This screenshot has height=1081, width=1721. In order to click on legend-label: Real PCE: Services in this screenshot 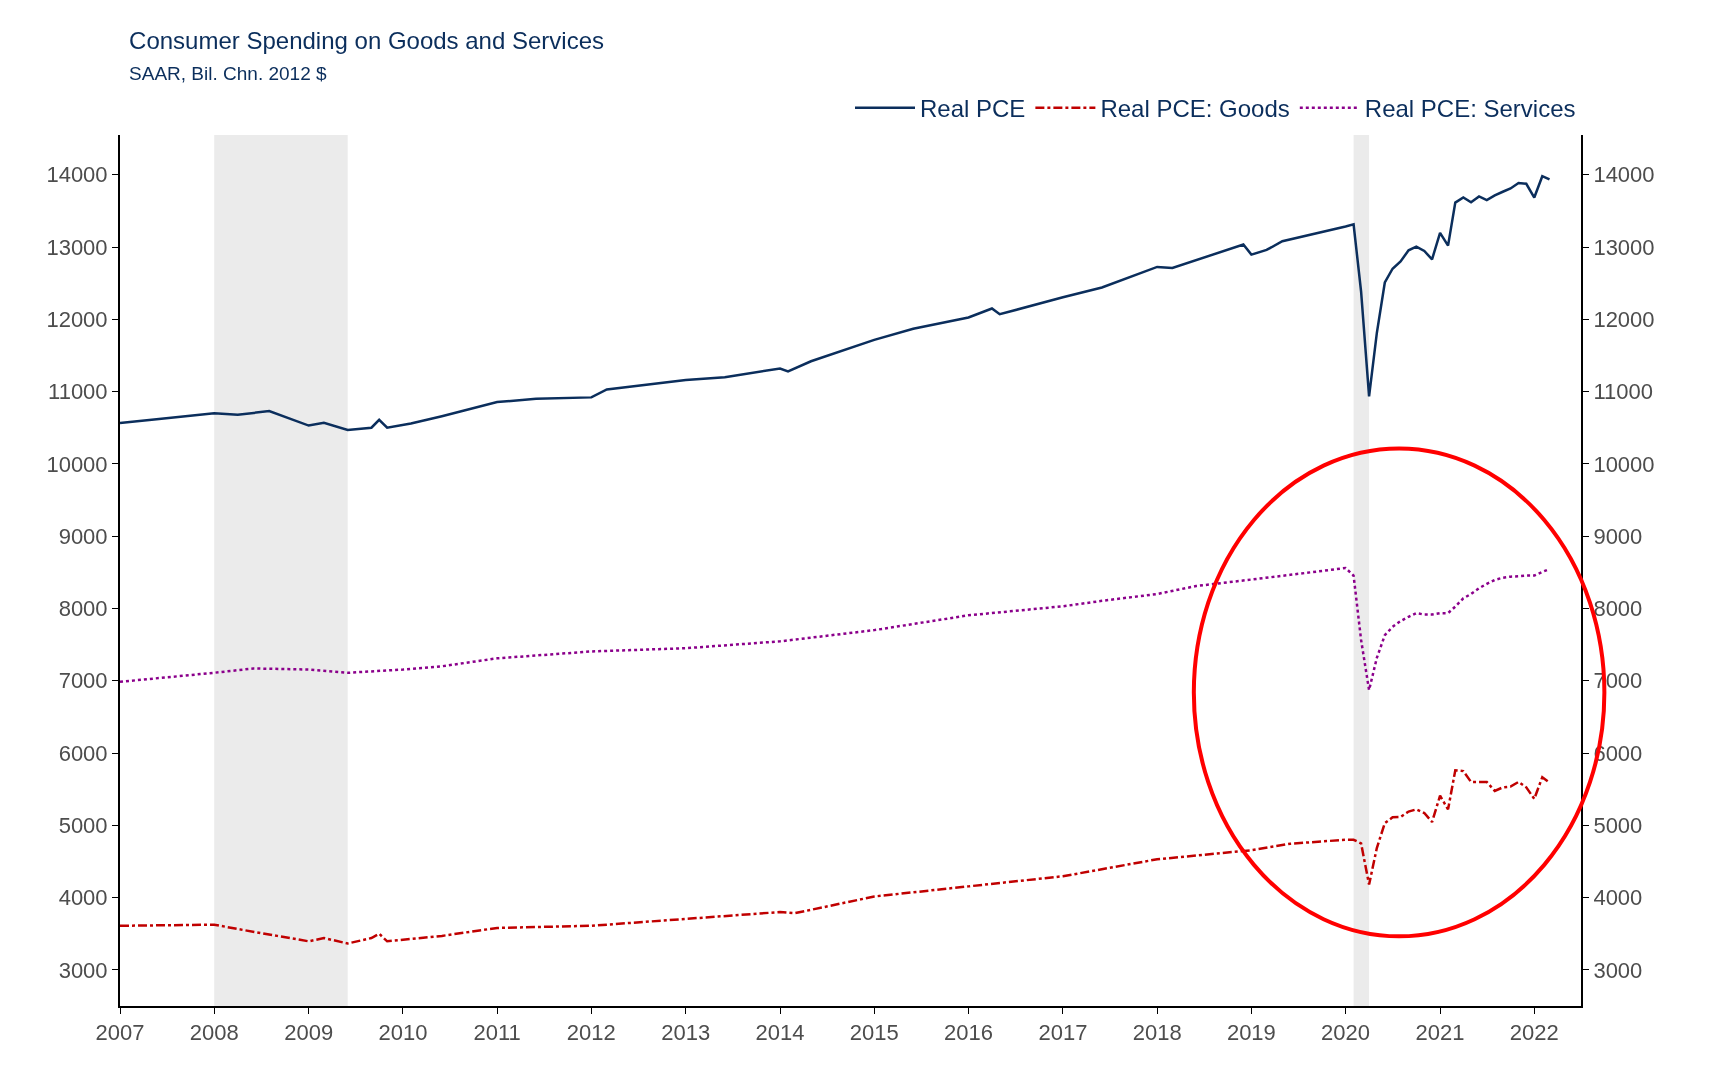, I will do `click(1470, 109)`.